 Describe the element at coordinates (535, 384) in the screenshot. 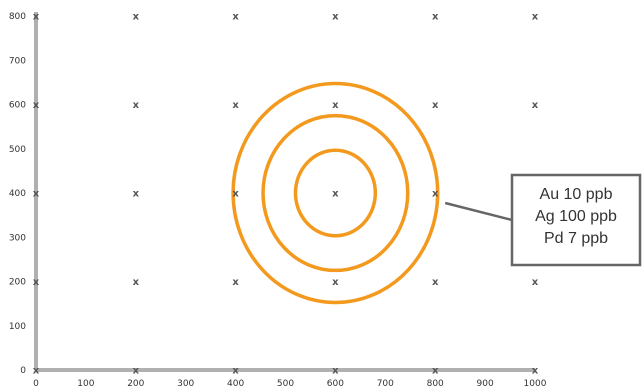

I see `x-tick-label: 1000` at that location.